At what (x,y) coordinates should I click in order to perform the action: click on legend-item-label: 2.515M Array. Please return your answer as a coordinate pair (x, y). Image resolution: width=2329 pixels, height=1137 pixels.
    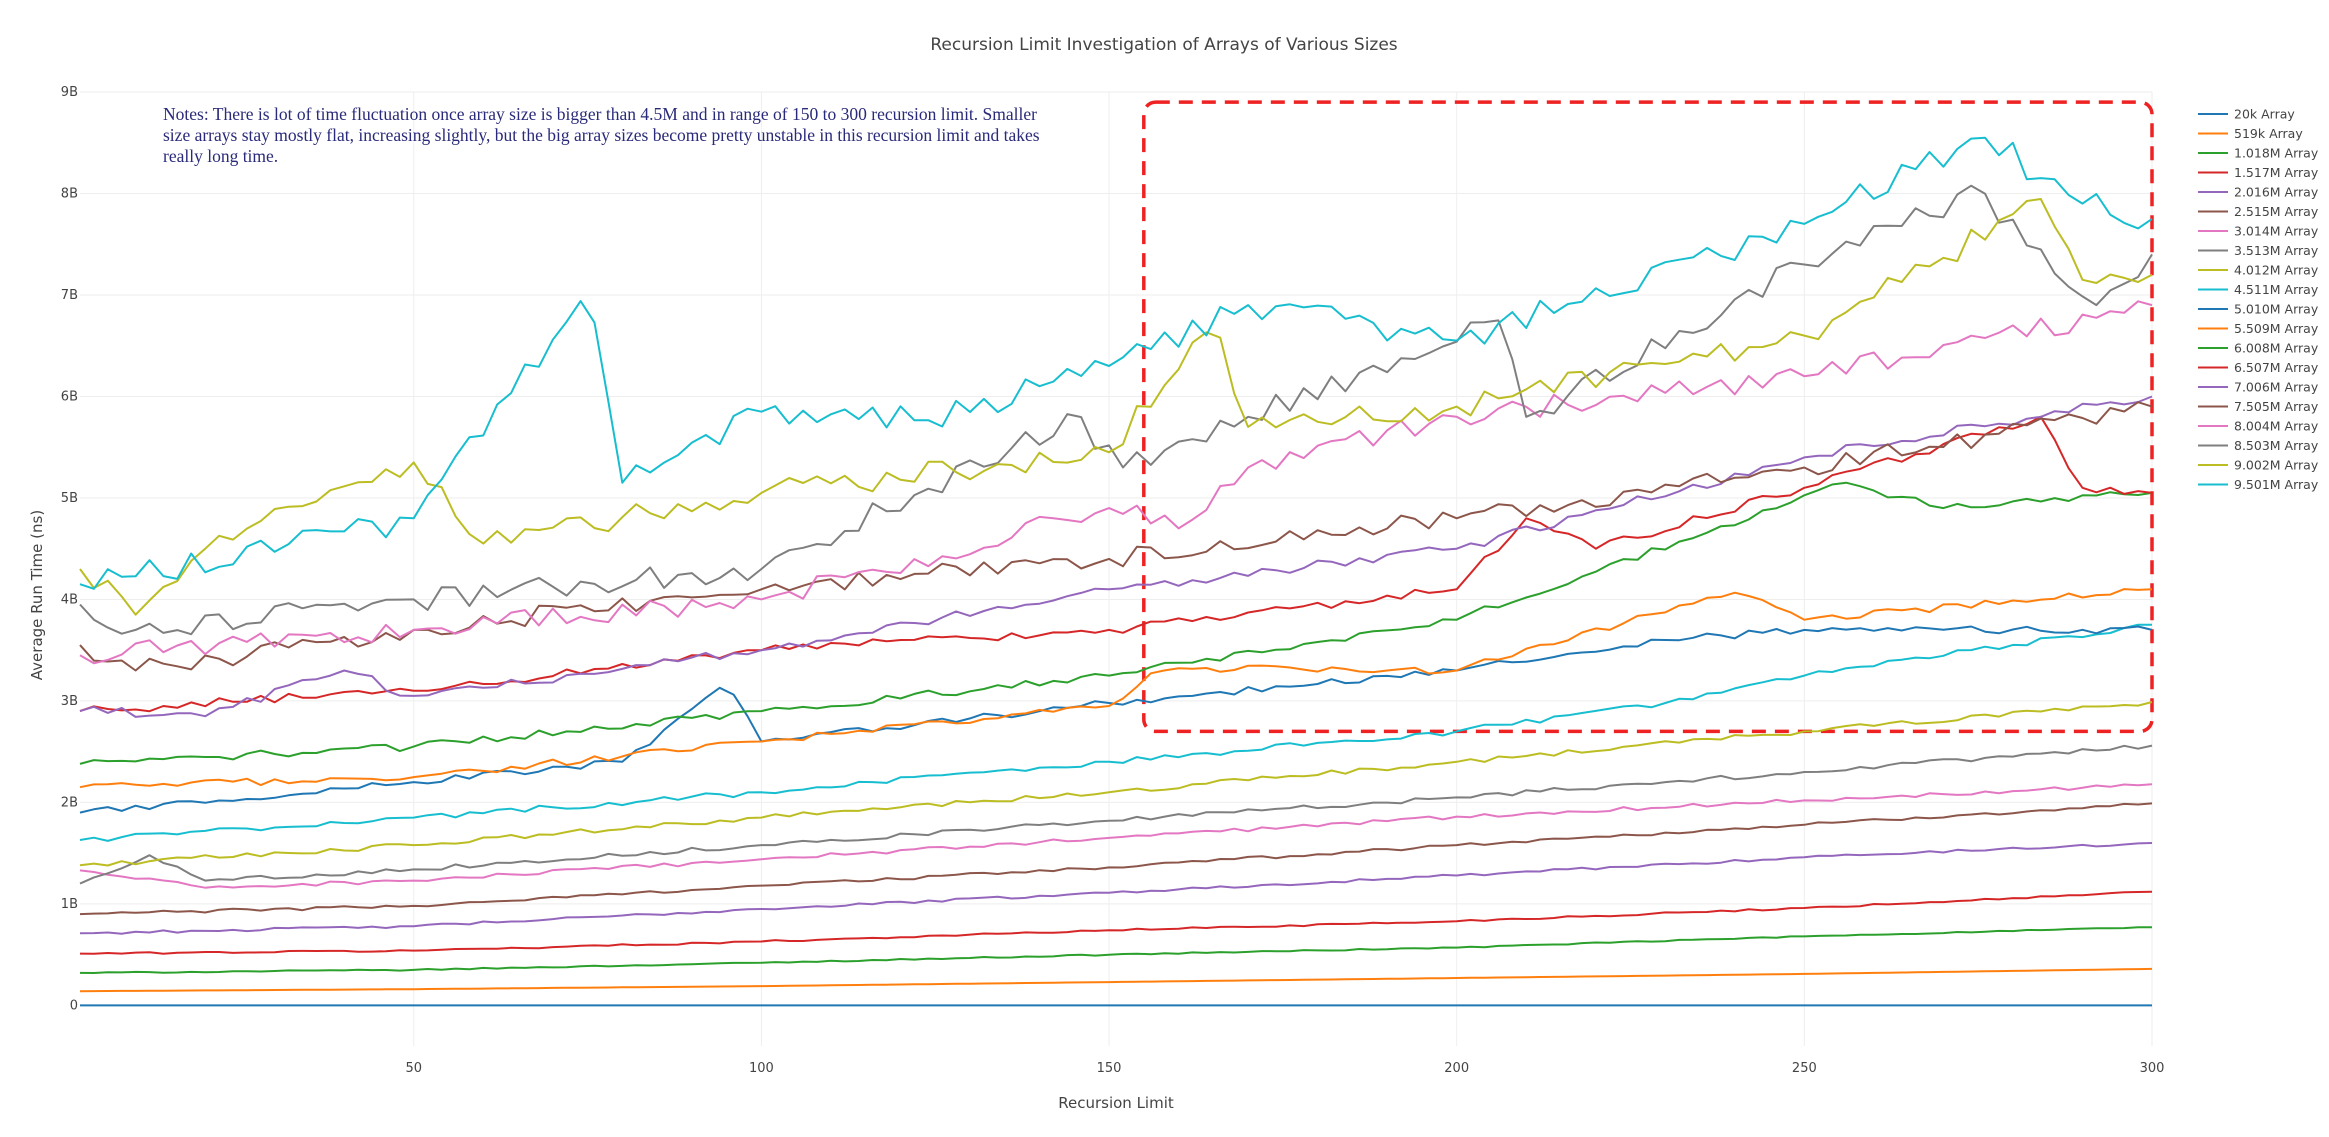
    Looking at the image, I should click on (2276, 211).